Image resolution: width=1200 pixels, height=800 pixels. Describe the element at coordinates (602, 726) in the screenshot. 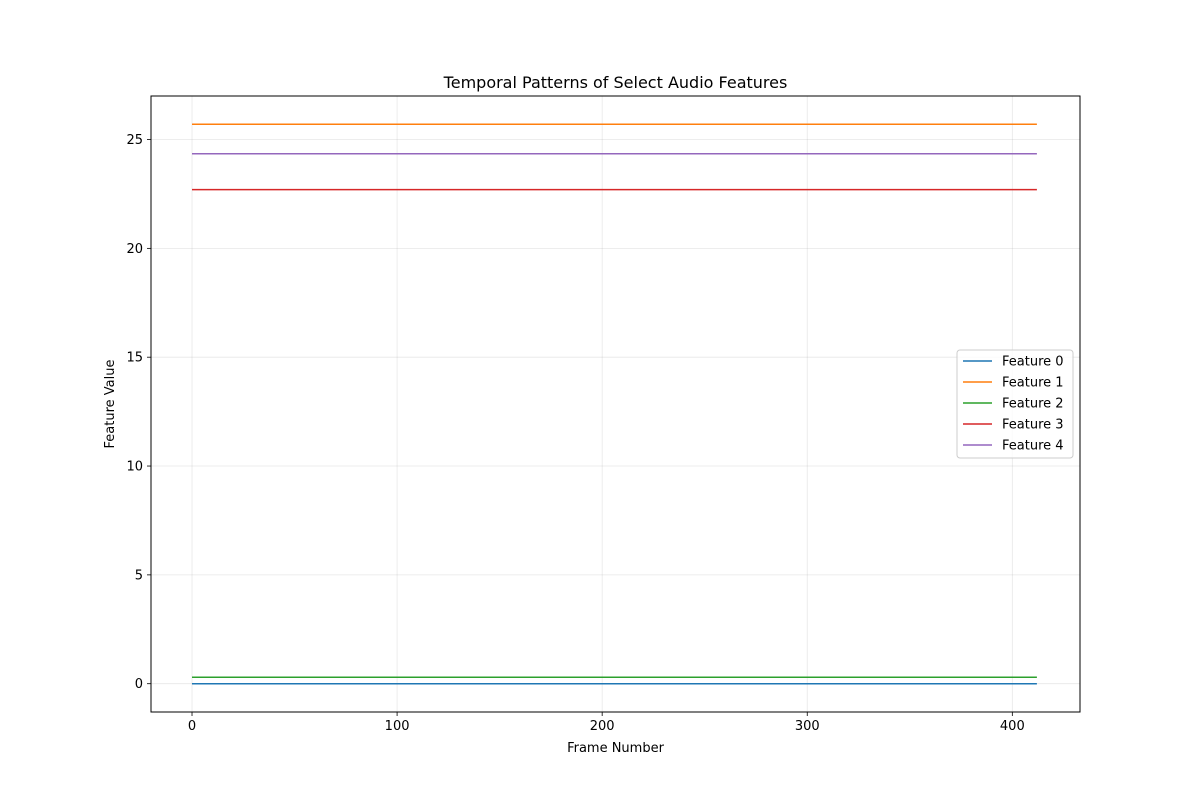

I see `x-tick-label: 200` at that location.